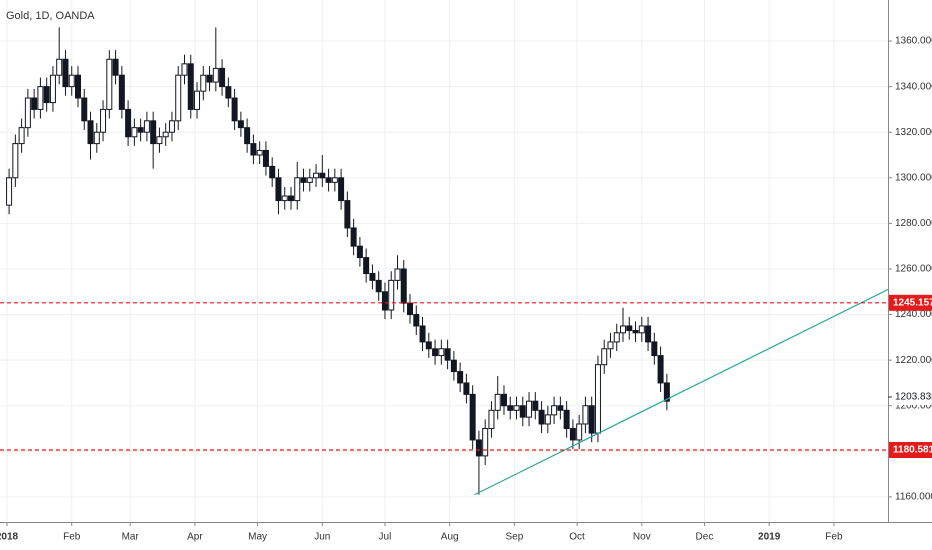 Image resolution: width=932 pixels, height=550 pixels. I want to click on x-tick-label: Mar, so click(131, 537).